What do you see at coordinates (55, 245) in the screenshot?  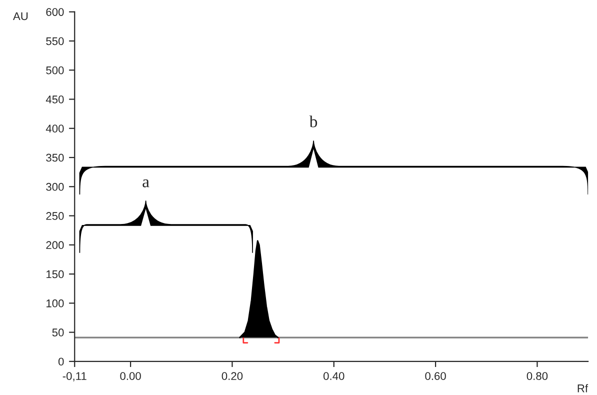 I see `y-tick-label: 200` at bounding box center [55, 245].